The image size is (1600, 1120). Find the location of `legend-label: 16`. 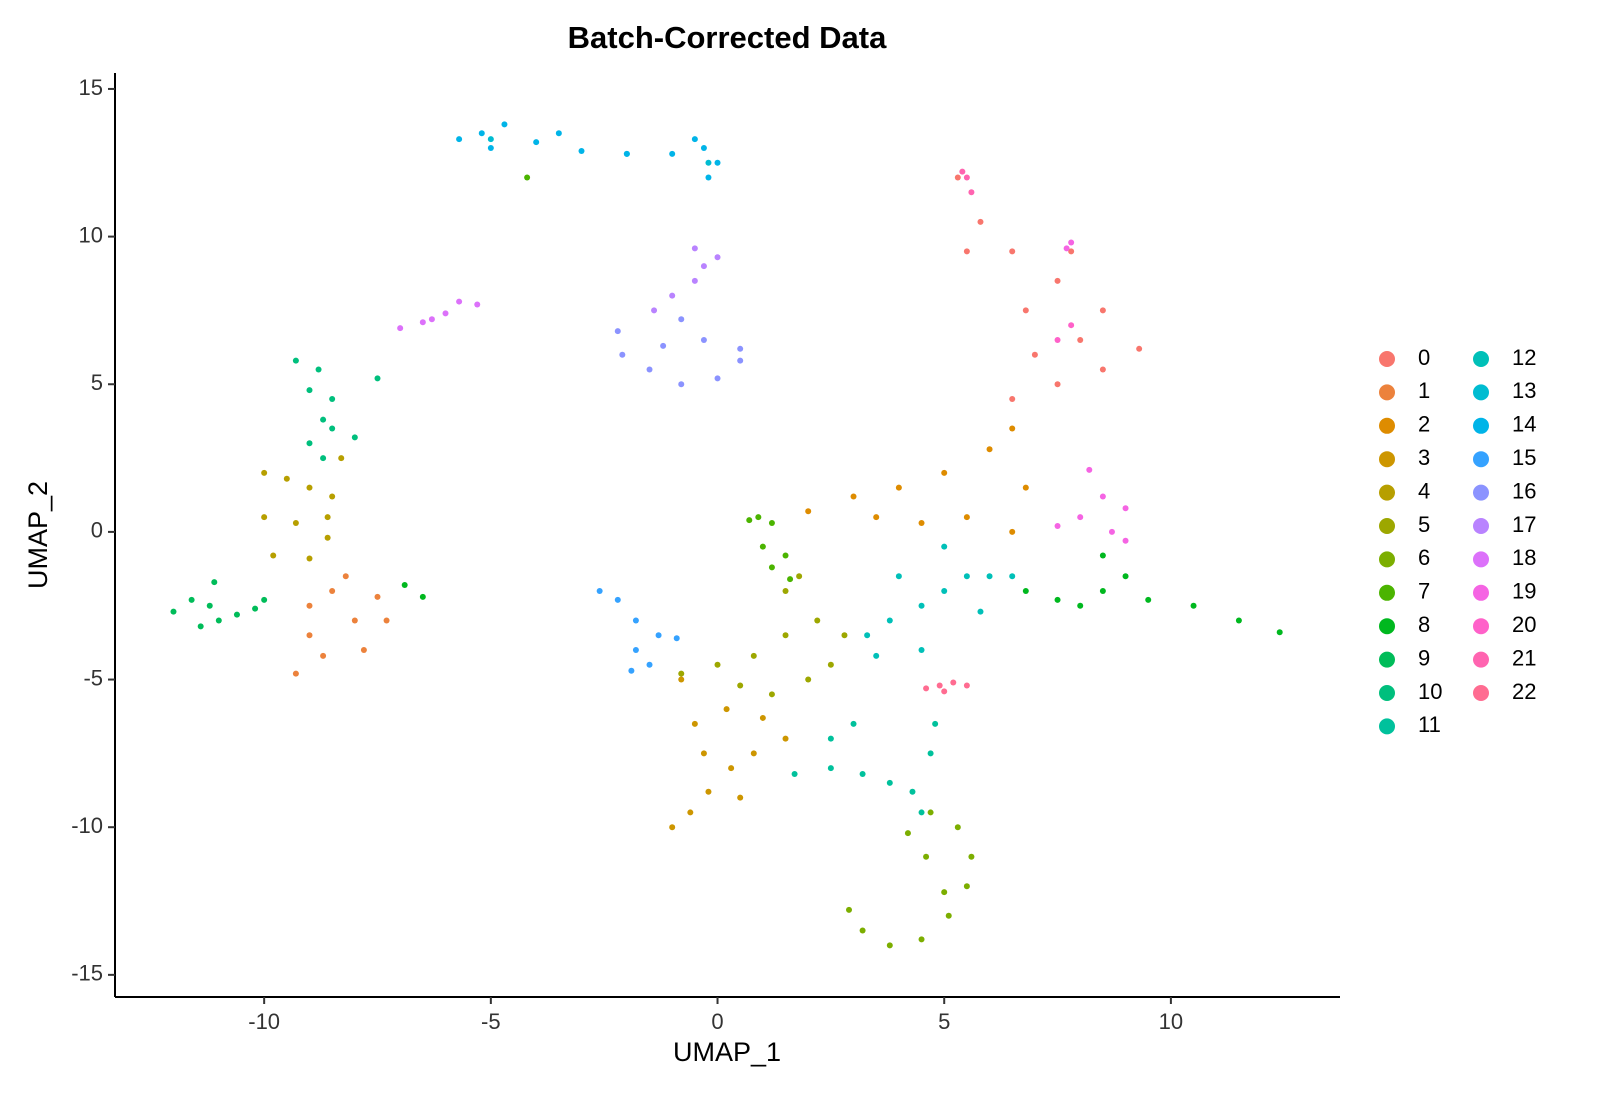

legend-label: 16 is located at coordinates (1524, 490).